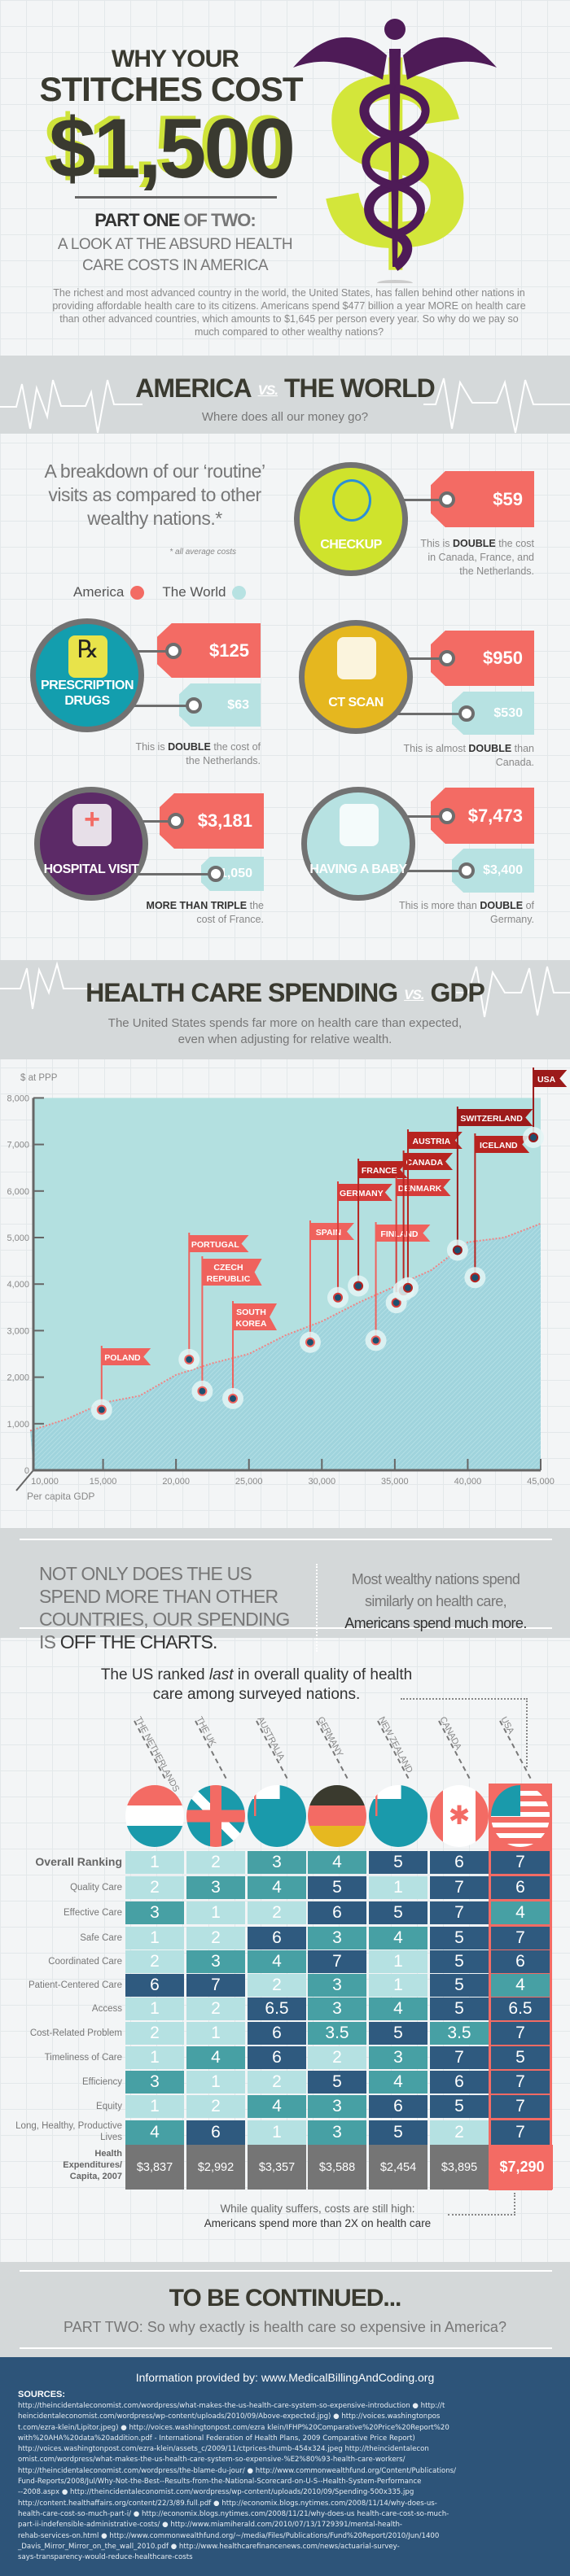  Describe the element at coordinates (492, 1119) in the screenshot. I see `point-label: SWITZERLAND` at that location.